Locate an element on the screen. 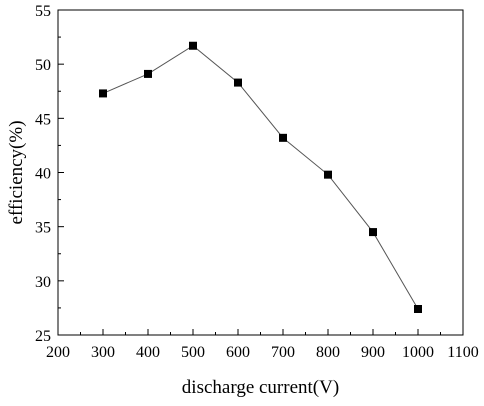 Image resolution: width=484 pixels, height=406 pixels. y-tick-label: 40 is located at coordinates (43, 174).